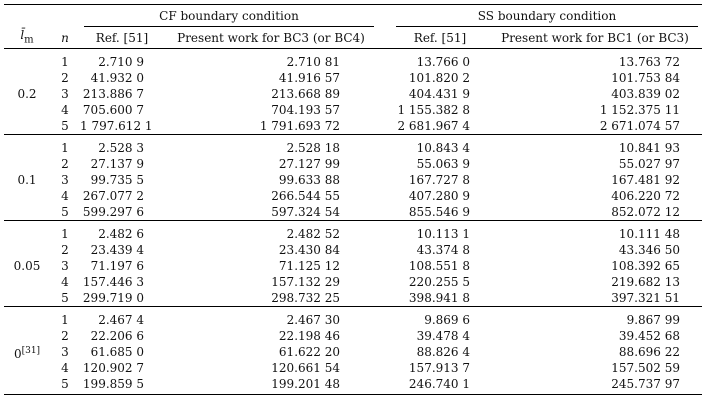 Image resolution: width=707 pixels, height=406 pixels. What do you see at coordinates (309, 78) in the screenshot?
I see `cf-present-value: 41.916 57` at bounding box center [309, 78].